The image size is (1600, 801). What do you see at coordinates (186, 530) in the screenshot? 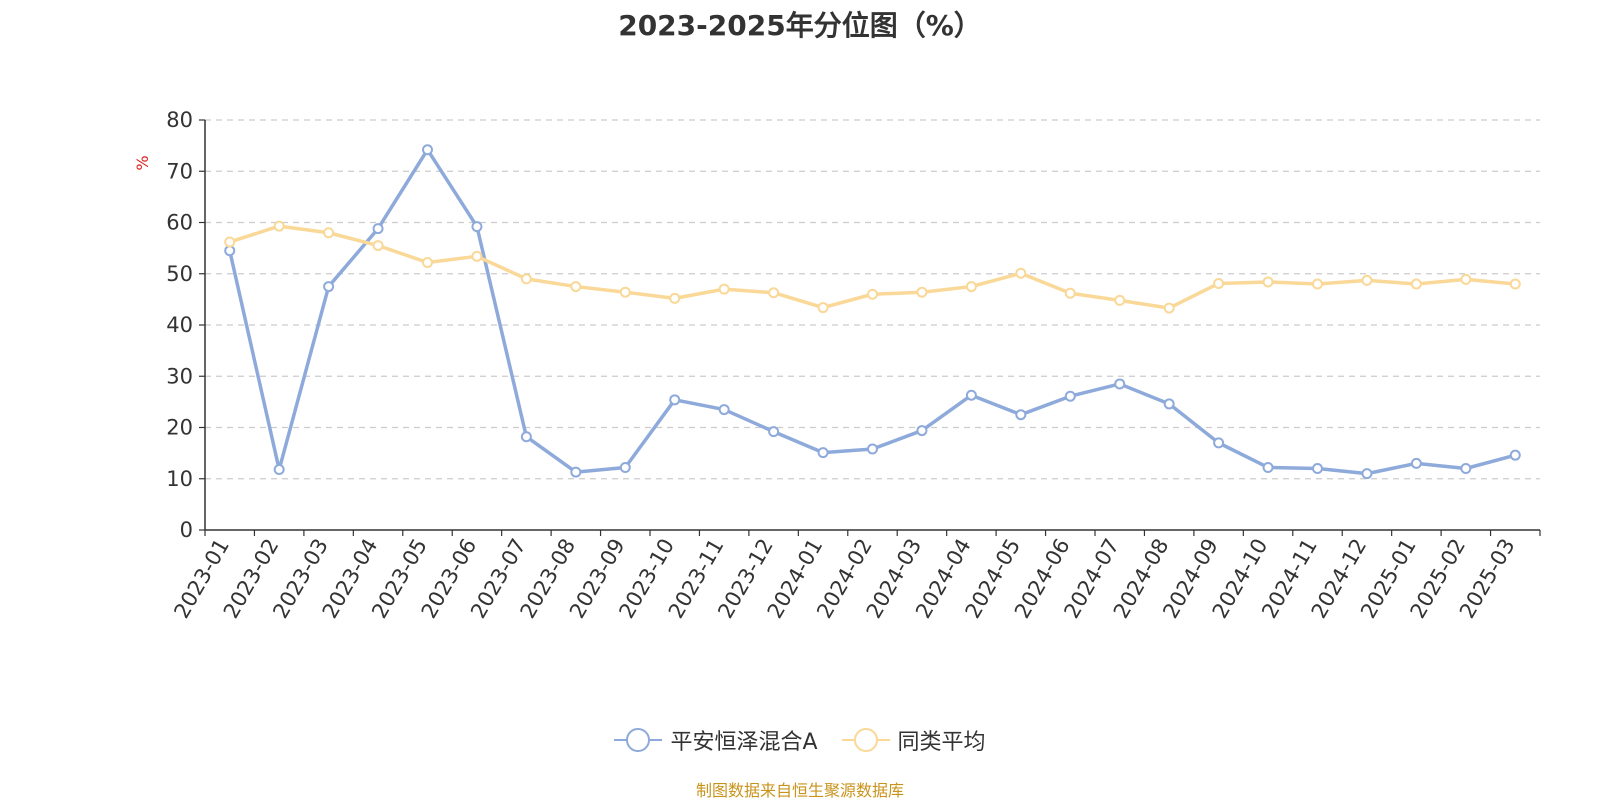
I see `y-tick-label: 0` at bounding box center [186, 530].